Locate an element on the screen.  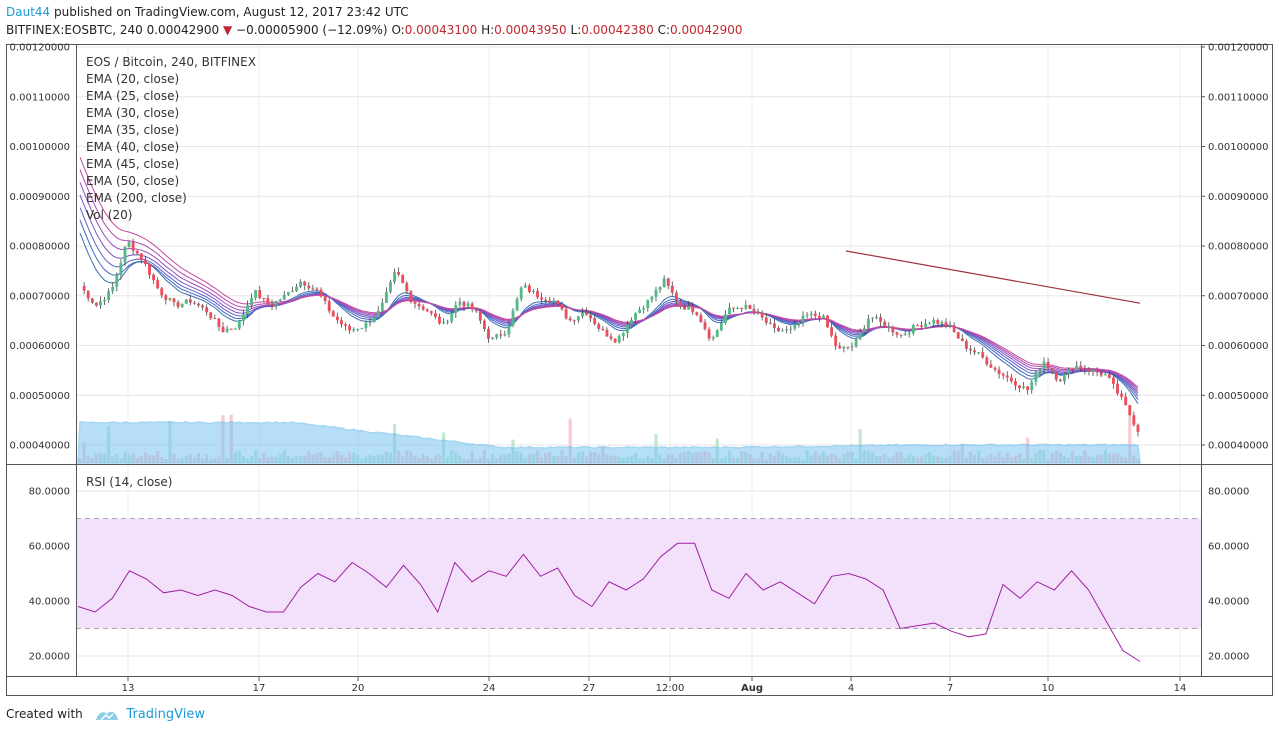
down-arrow-icon: ▼ is located at coordinates (227, 30).